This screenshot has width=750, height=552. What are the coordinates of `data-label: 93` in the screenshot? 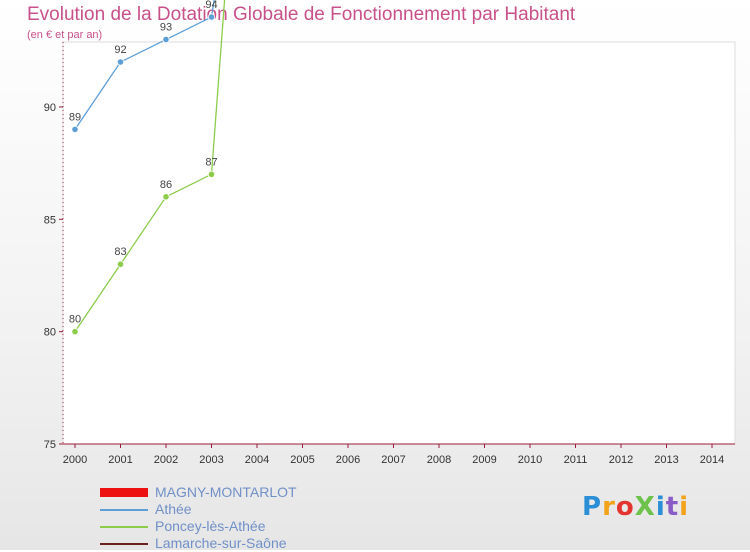 It's located at (166, 28).